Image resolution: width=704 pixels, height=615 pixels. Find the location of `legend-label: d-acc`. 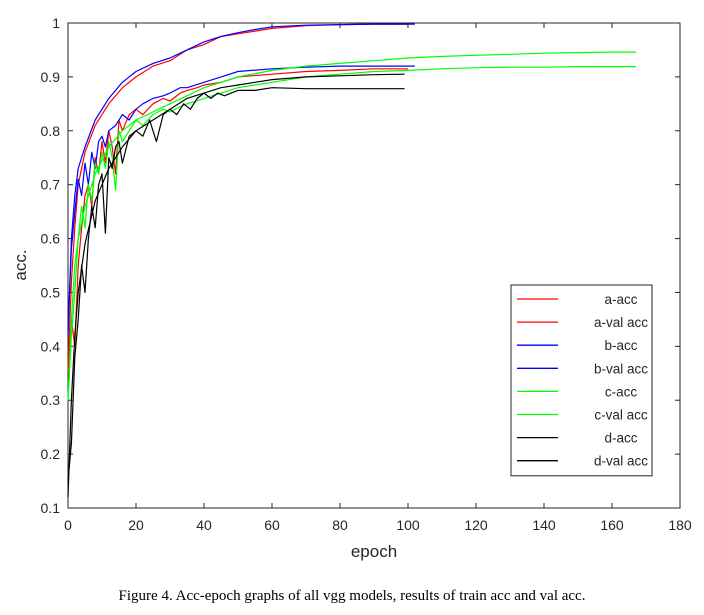

legend-label: d-acc is located at coordinates (620, 438).